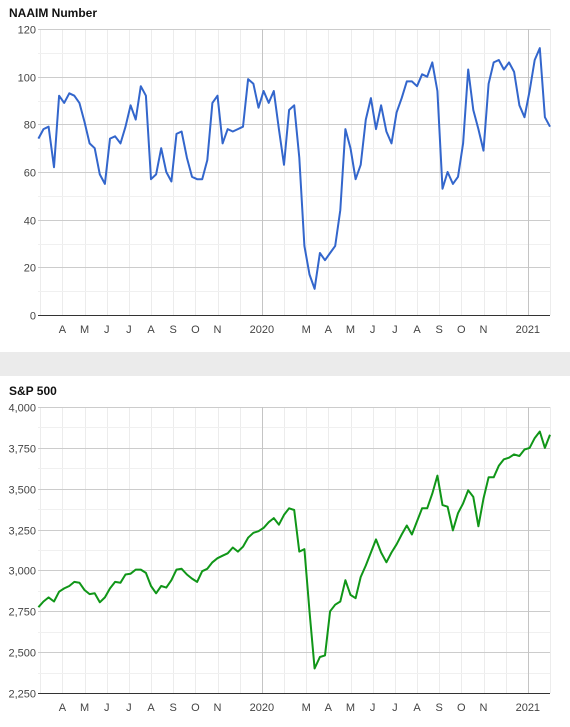 The image size is (570, 727). What do you see at coordinates (30, 269) in the screenshot?
I see `y-tick-label: 20` at bounding box center [30, 269].